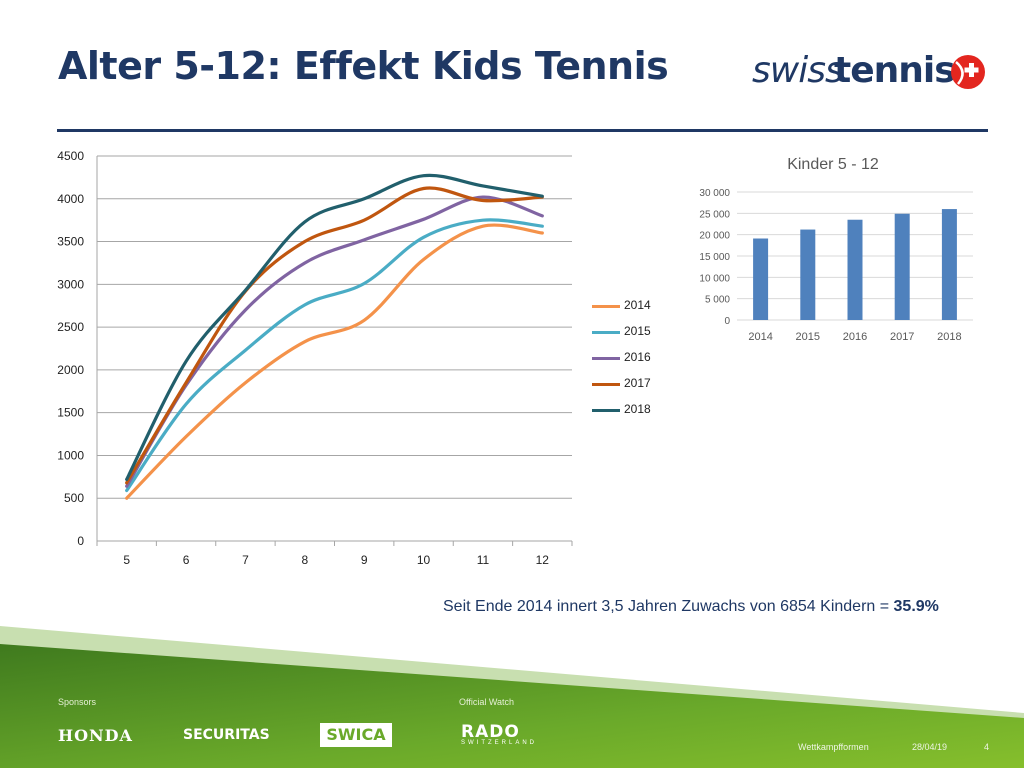  I want to click on x-tick-label: 5, so click(126, 560).